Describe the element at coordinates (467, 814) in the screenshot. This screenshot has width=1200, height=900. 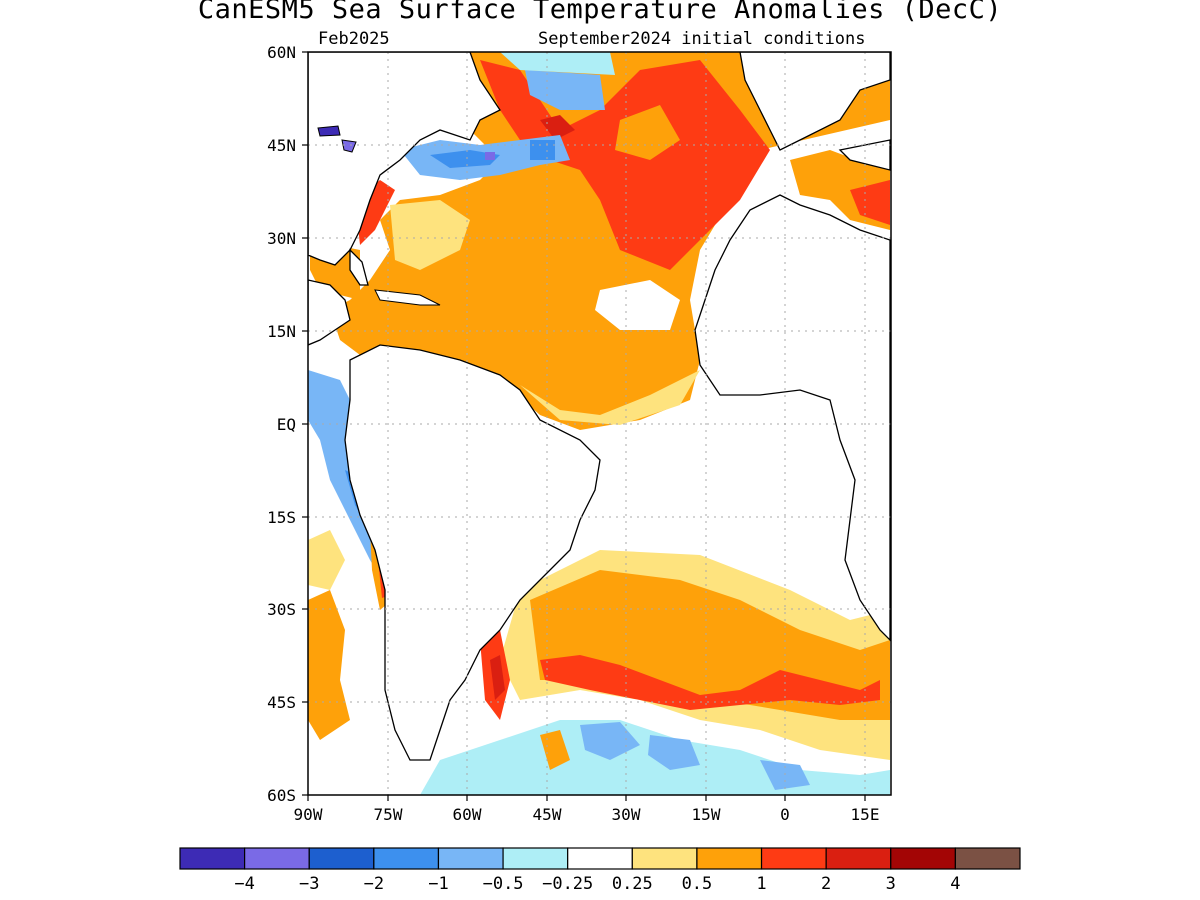
I see `lon-label: 60W` at that location.